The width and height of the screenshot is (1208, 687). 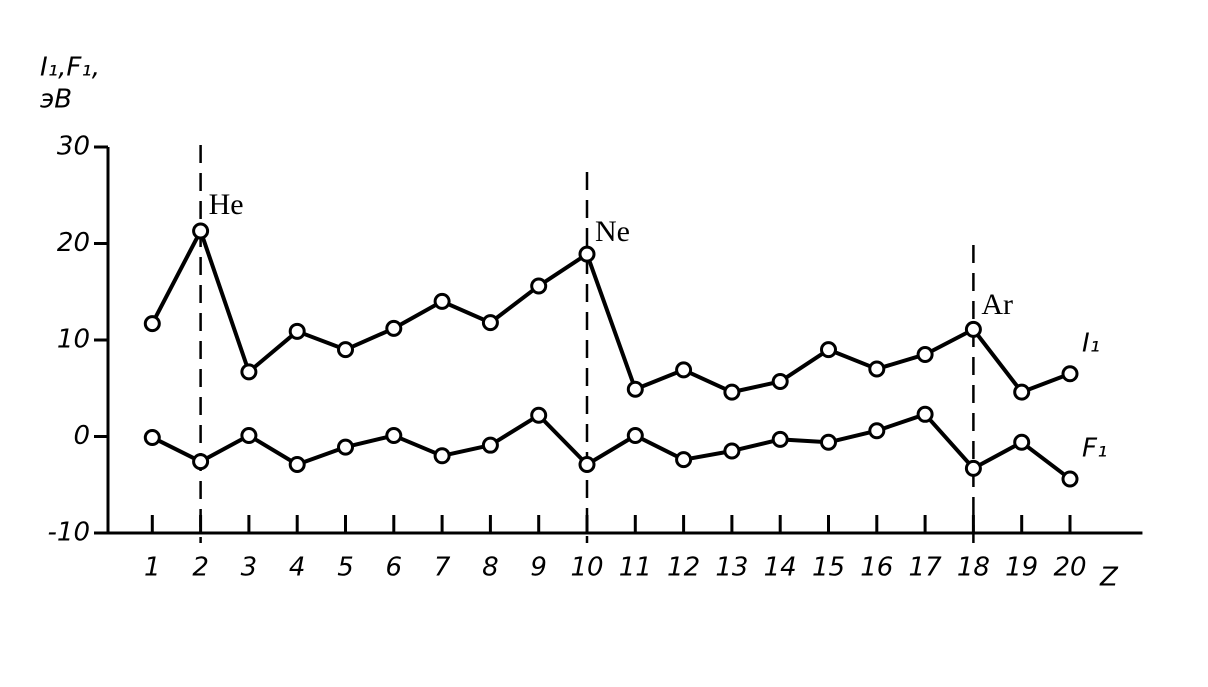 I want to click on y-tick-label: 20, so click(x=73, y=243).